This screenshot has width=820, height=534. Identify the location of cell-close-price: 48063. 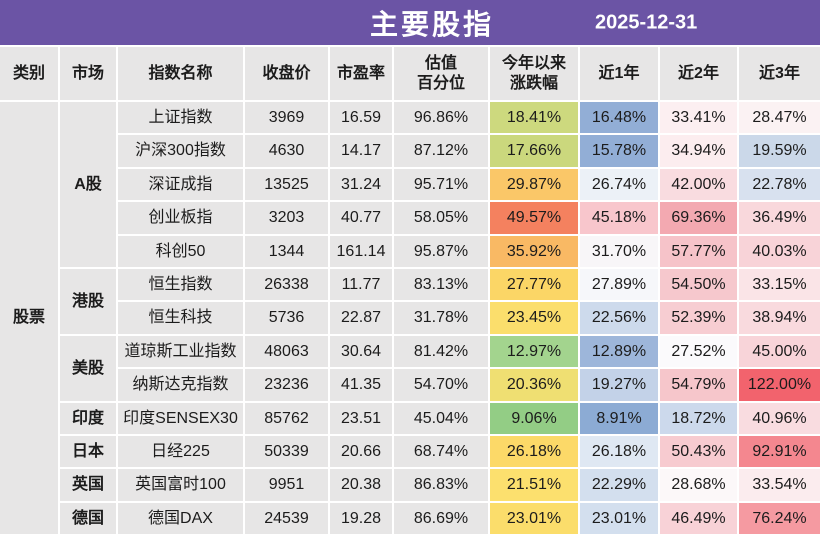
(286, 351).